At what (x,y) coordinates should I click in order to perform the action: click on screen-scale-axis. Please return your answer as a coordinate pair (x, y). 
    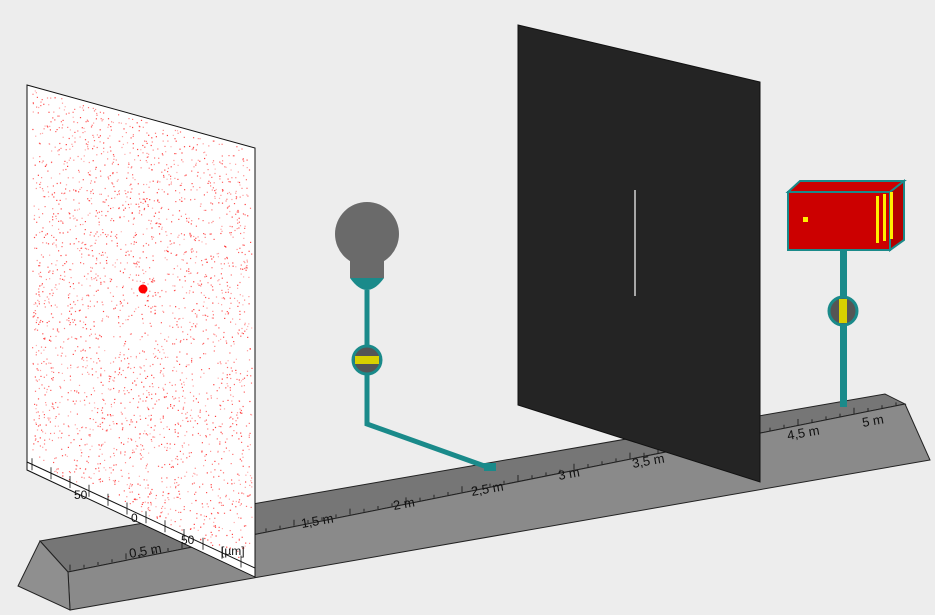
    Looking at the image, I should click on (141, 515).